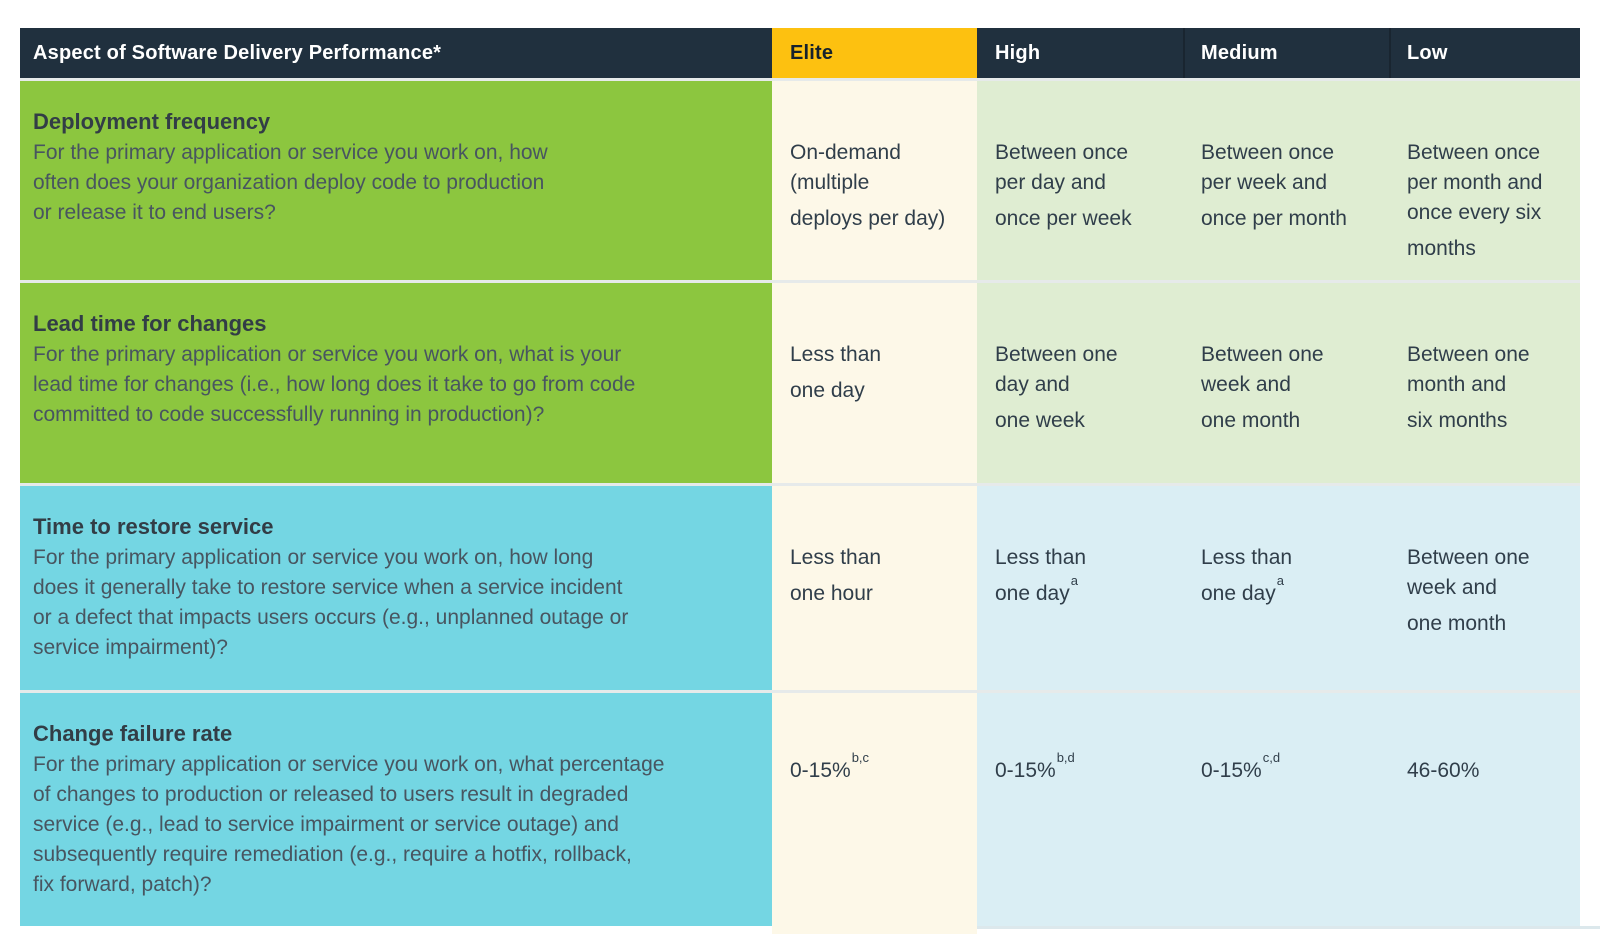  What do you see at coordinates (1271, 757) in the screenshot?
I see `footnote-marker: c,d` at bounding box center [1271, 757].